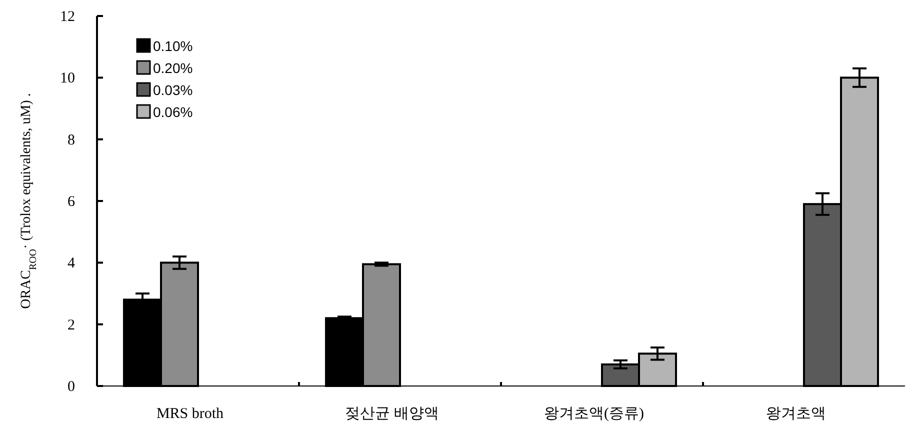  Describe the element at coordinates (173, 46) in the screenshot. I see `legend-label: 0.10%` at that location.